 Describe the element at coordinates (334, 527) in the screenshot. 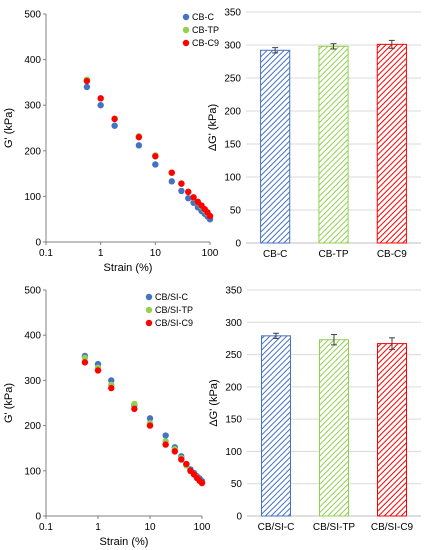

I see `category-label: CB/SI-TP` at that location.